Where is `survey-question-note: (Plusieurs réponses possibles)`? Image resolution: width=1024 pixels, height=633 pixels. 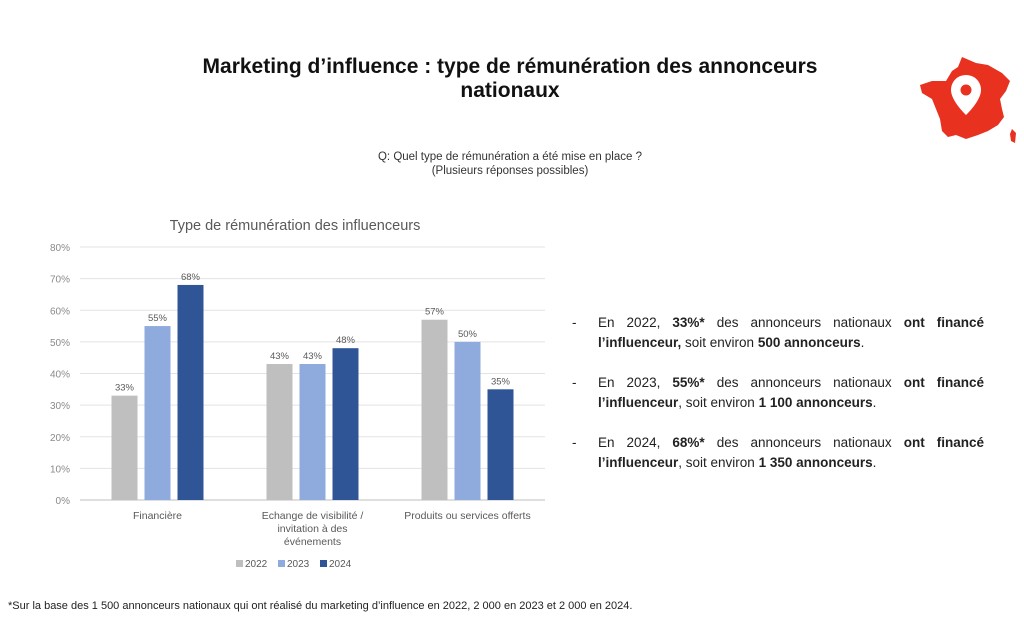
survey-question-note: (Plusieurs réponses possibles) is located at coordinates (510, 171).